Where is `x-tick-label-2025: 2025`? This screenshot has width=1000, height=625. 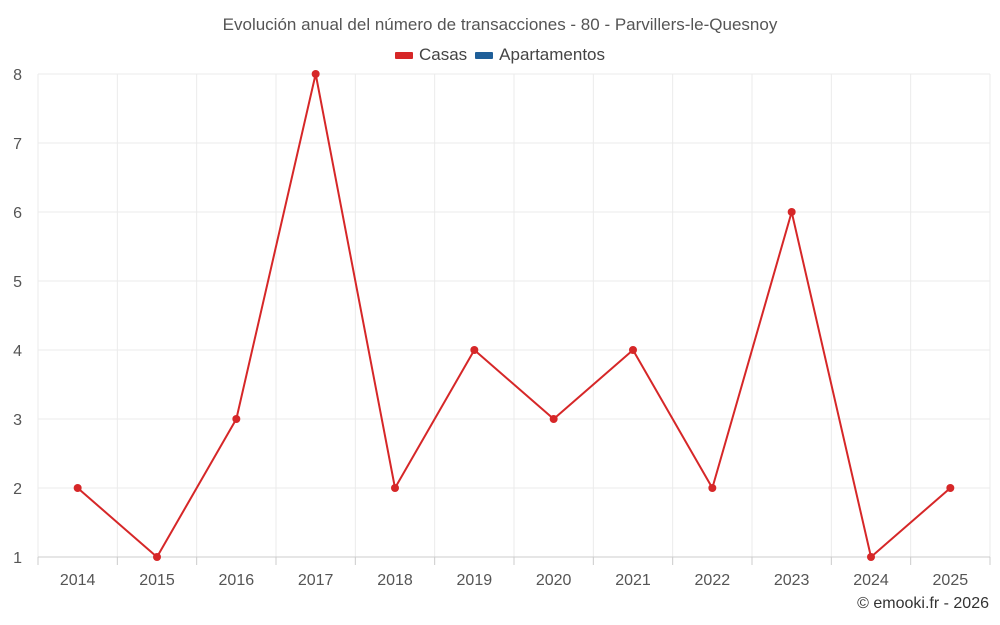
x-tick-label-2025: 2025 is located at coordinates (951, 580).